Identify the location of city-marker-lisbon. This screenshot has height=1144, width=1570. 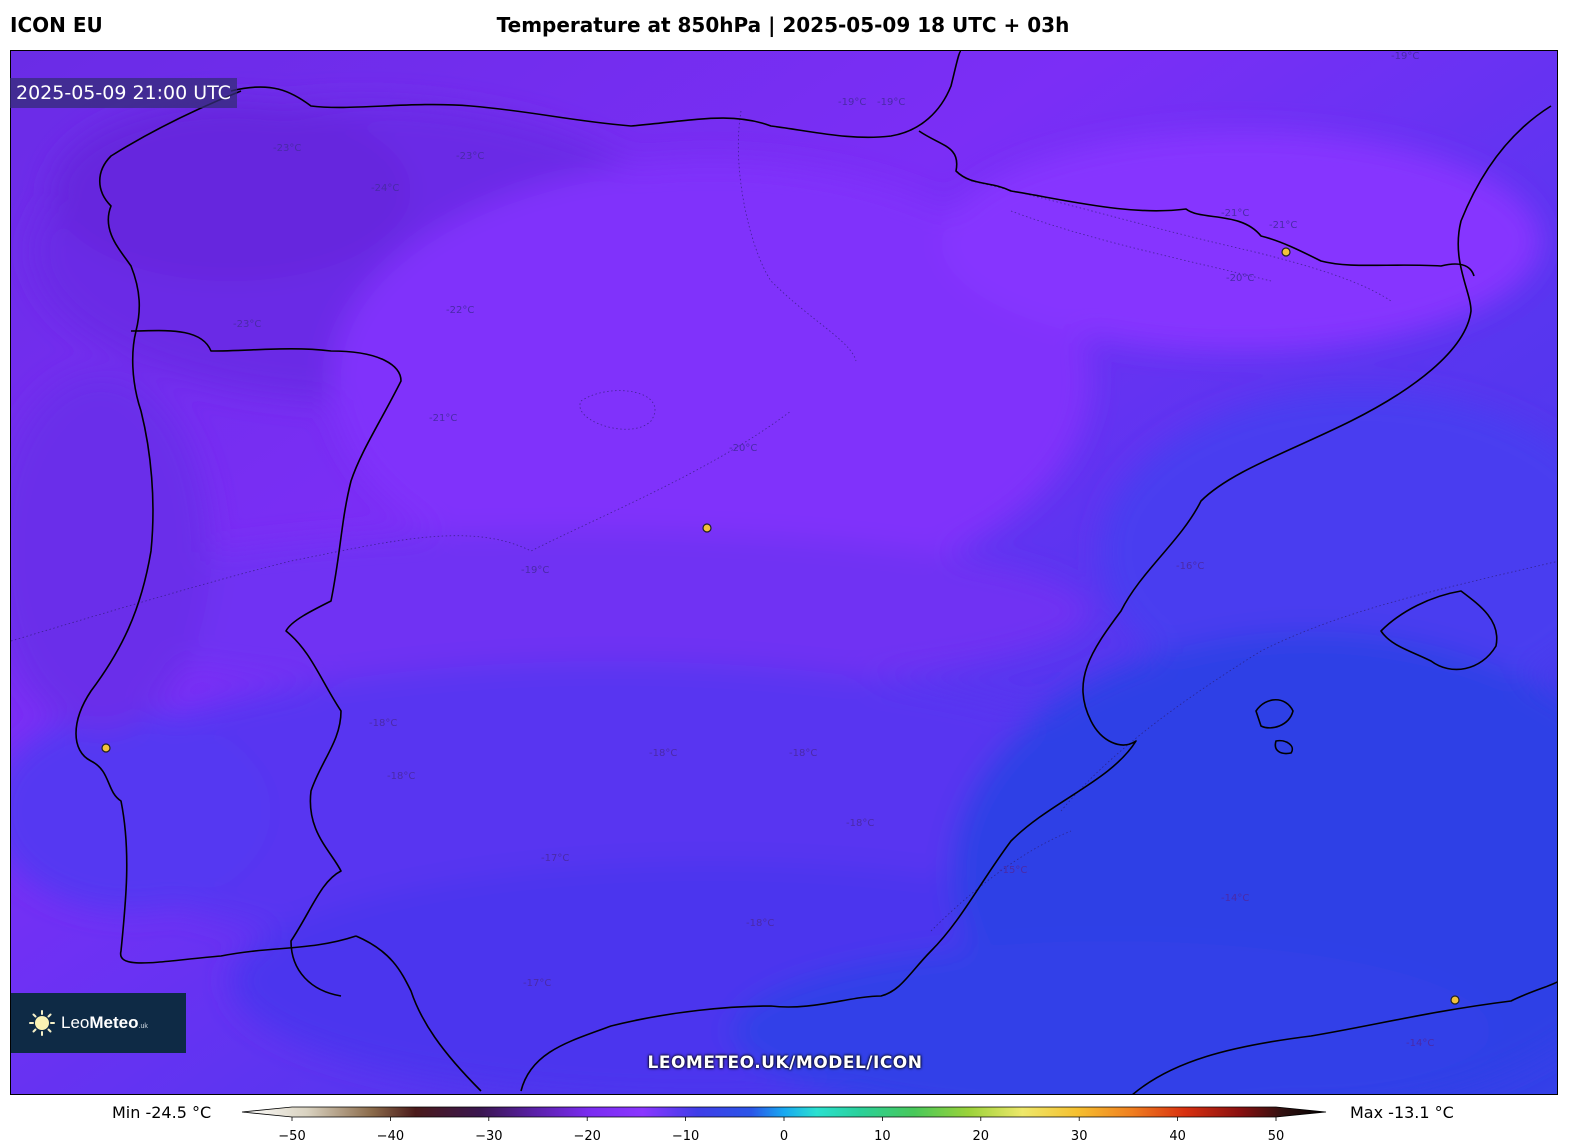
(106, 748).